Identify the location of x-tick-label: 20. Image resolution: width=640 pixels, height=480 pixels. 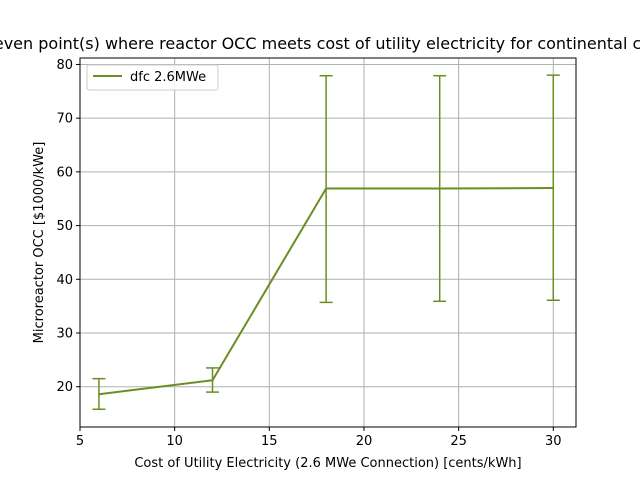
(364, 441).